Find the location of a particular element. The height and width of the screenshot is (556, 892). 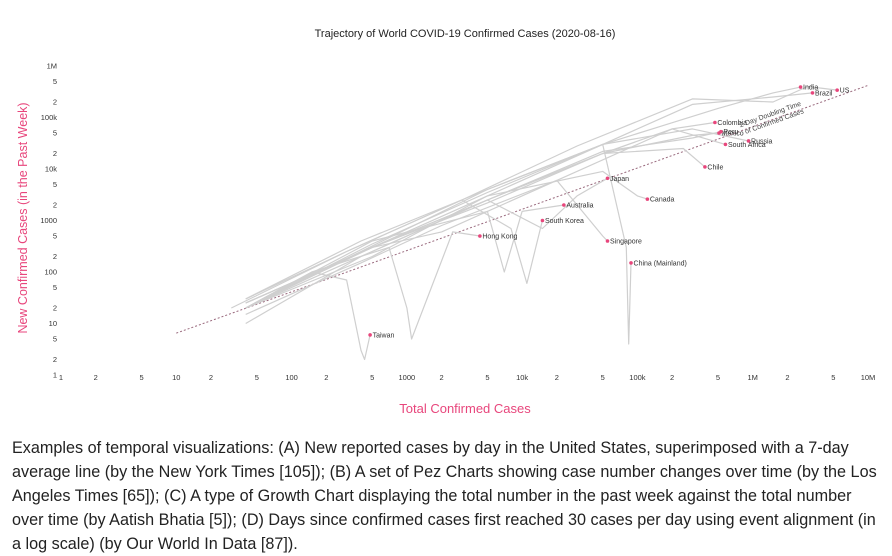

x-tick-label: 1 is located at coordinates (61, 377).